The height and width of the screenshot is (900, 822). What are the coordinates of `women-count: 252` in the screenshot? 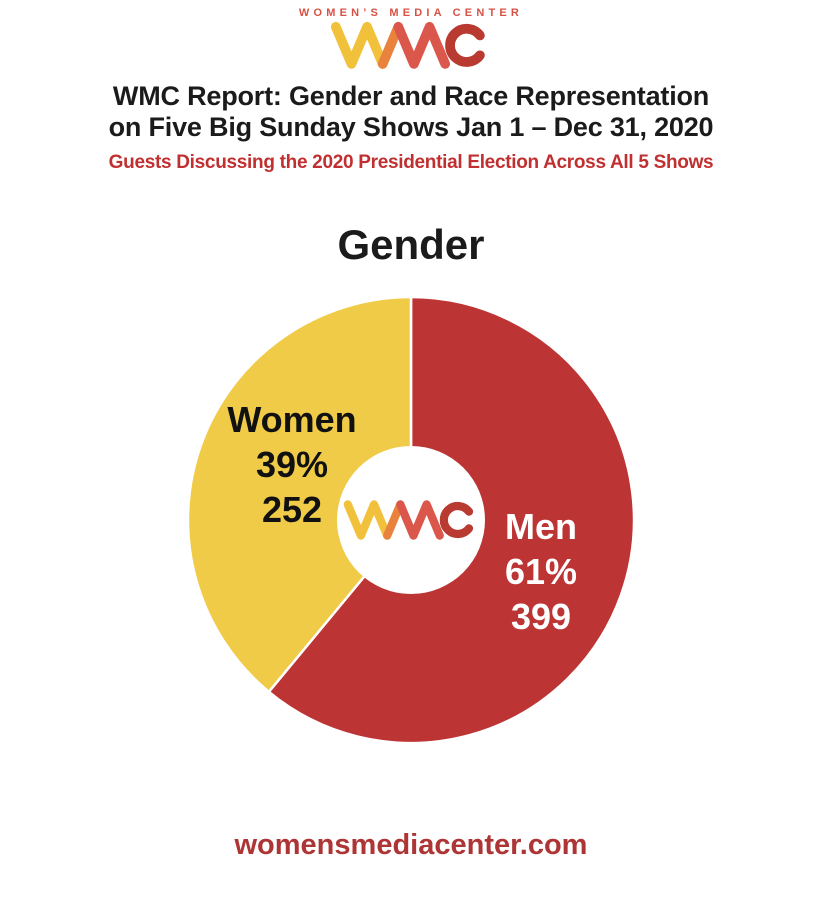 It's located at (292, 510).